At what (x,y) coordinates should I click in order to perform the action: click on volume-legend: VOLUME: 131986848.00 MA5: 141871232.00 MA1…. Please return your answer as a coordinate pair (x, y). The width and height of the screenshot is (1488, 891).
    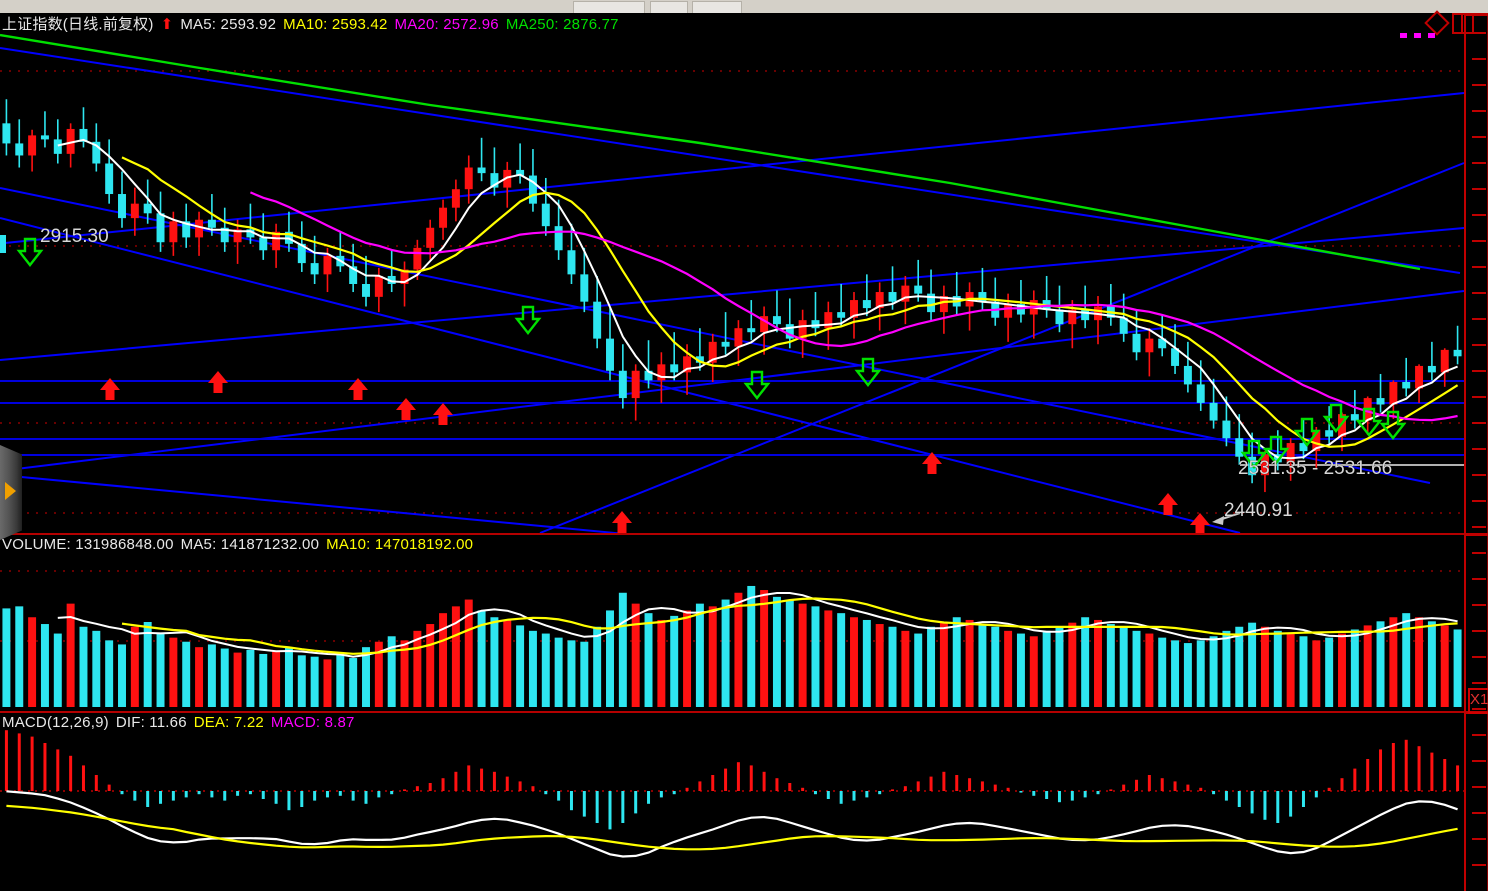
    Looking at the image, I should click on (241, 544).